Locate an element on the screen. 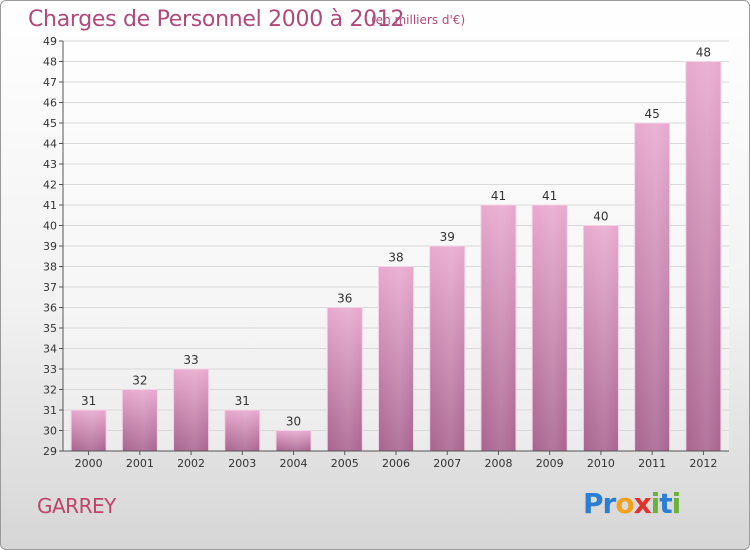  logo-letter: P is located at coordinates (593, 503).